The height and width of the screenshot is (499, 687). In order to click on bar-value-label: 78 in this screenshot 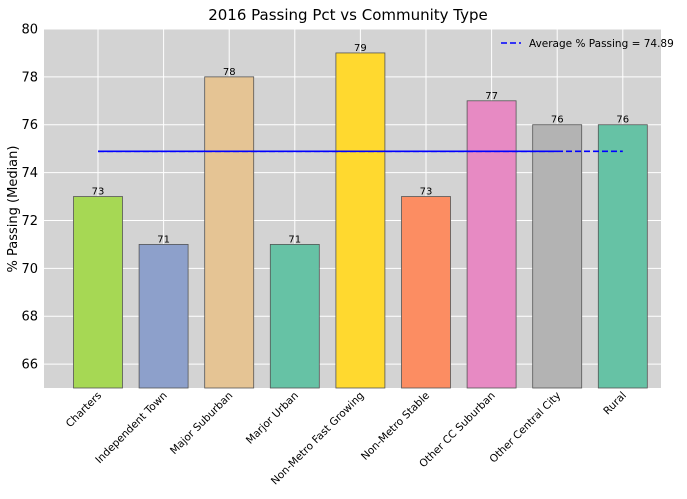, I will do `click(229, 72)`.